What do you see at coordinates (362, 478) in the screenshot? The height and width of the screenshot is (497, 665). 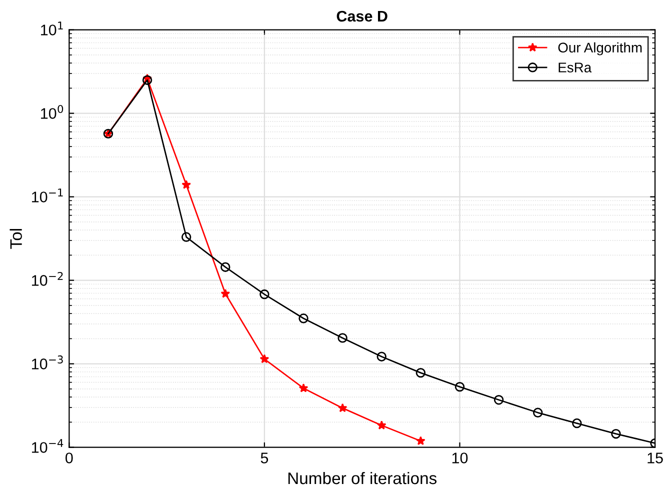 I see `x-axis-title: Number of iterations` at bounding box center [362, 478].